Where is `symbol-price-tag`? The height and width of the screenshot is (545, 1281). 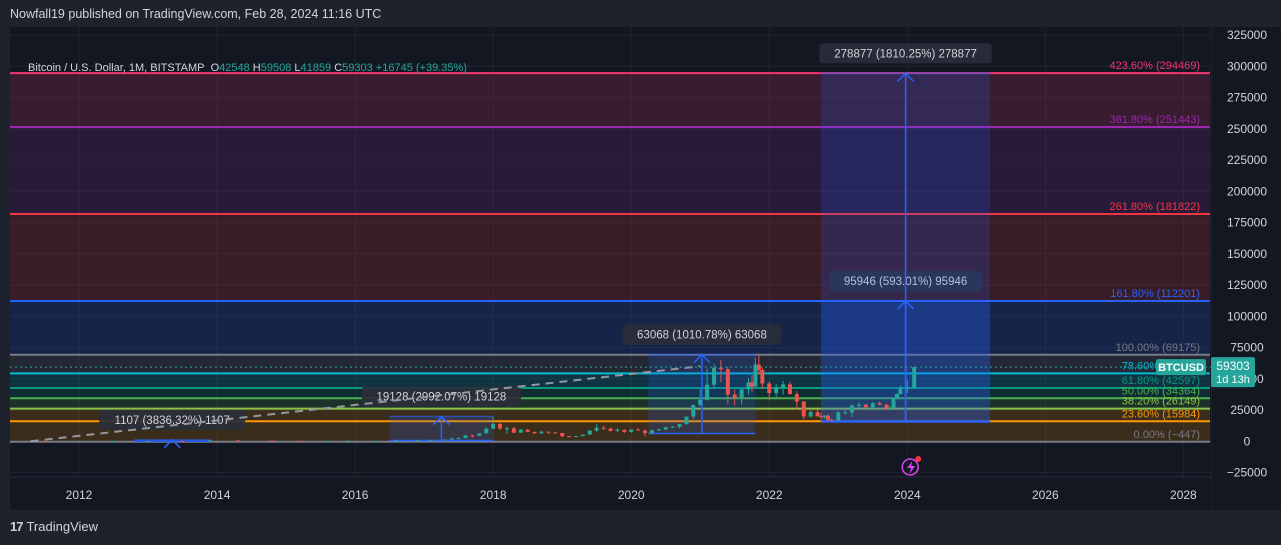 symbol-price-tag is located at coordinates (1181, 367).